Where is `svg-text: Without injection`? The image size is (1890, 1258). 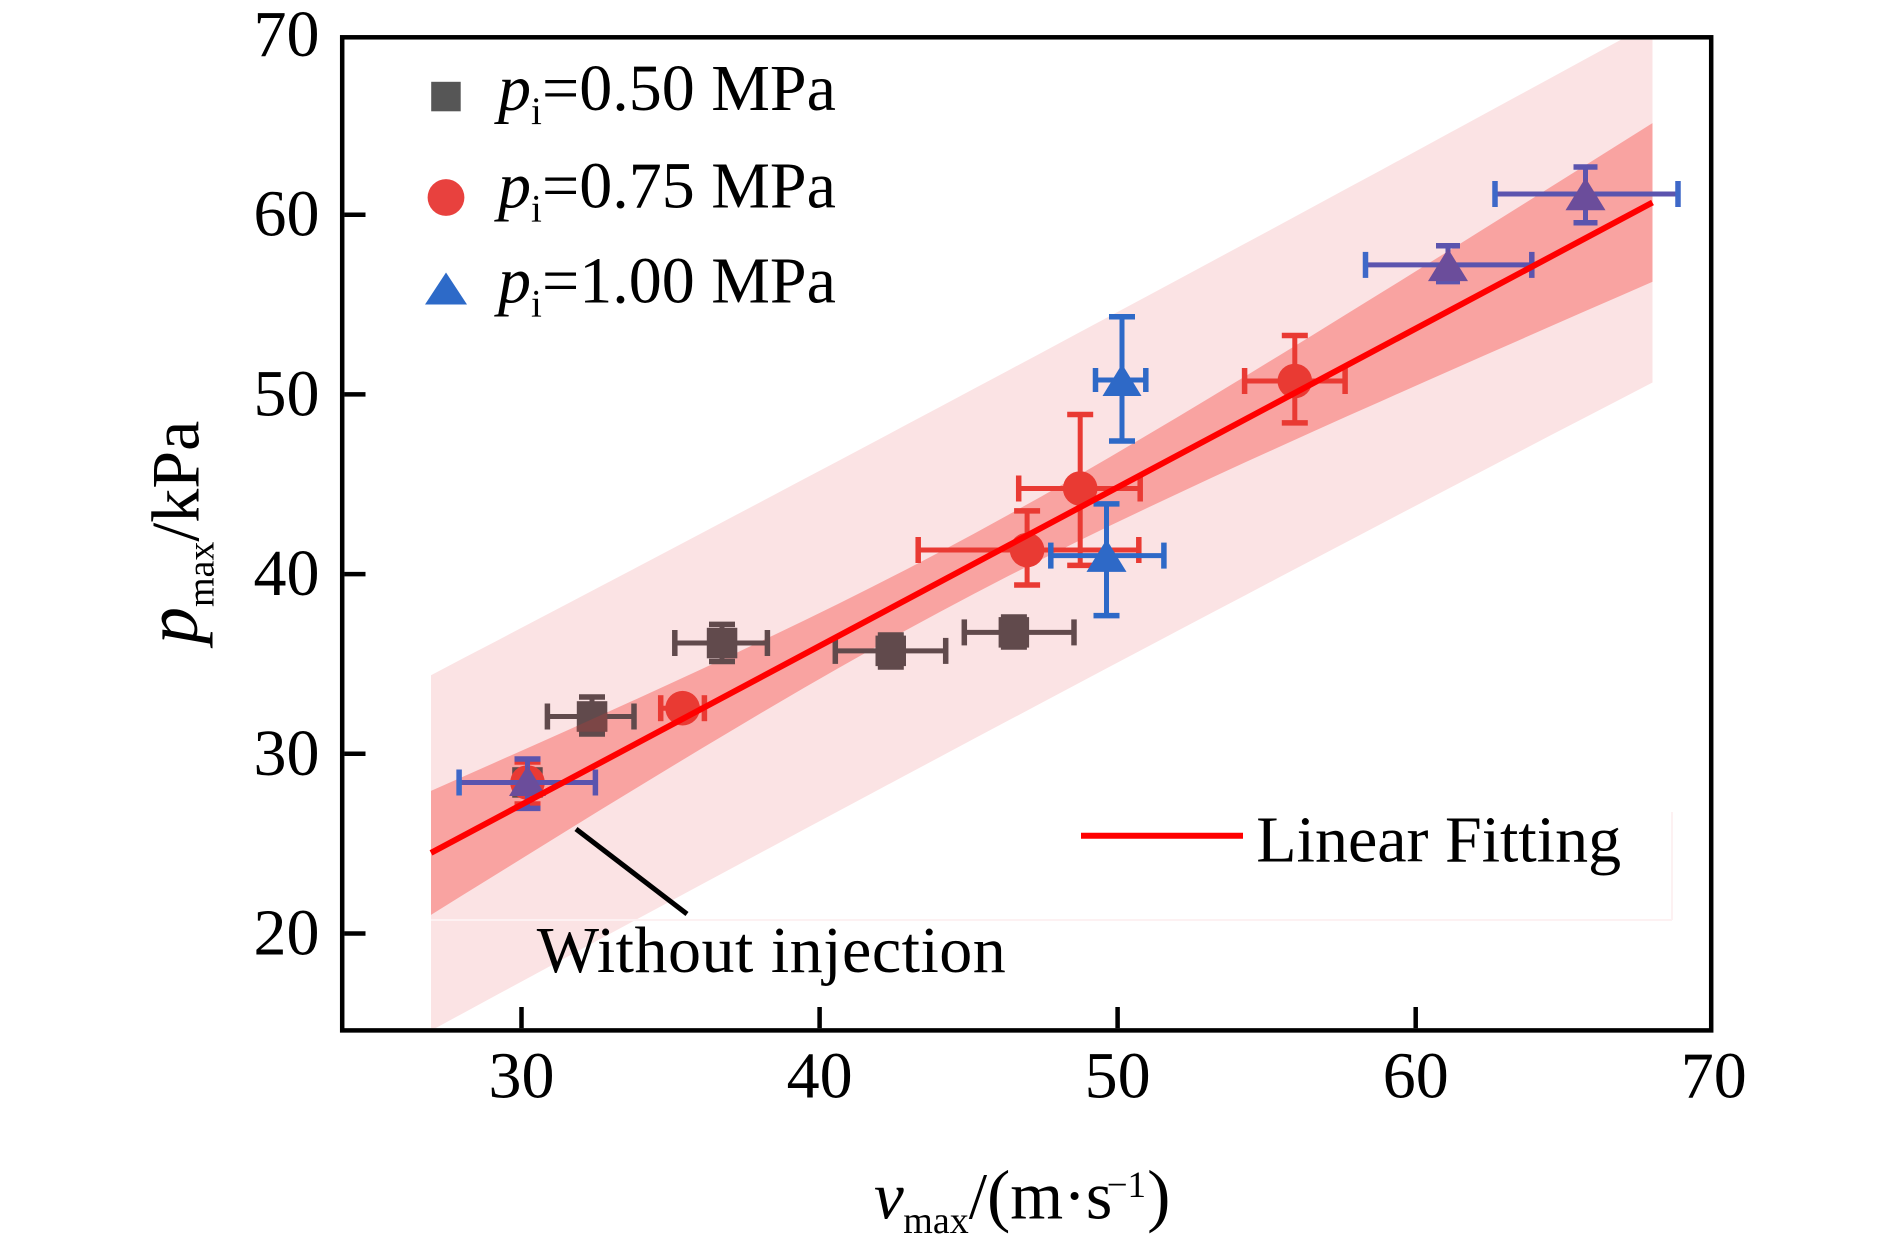 svg-text: Without injection is located at coordinates (772, 950).